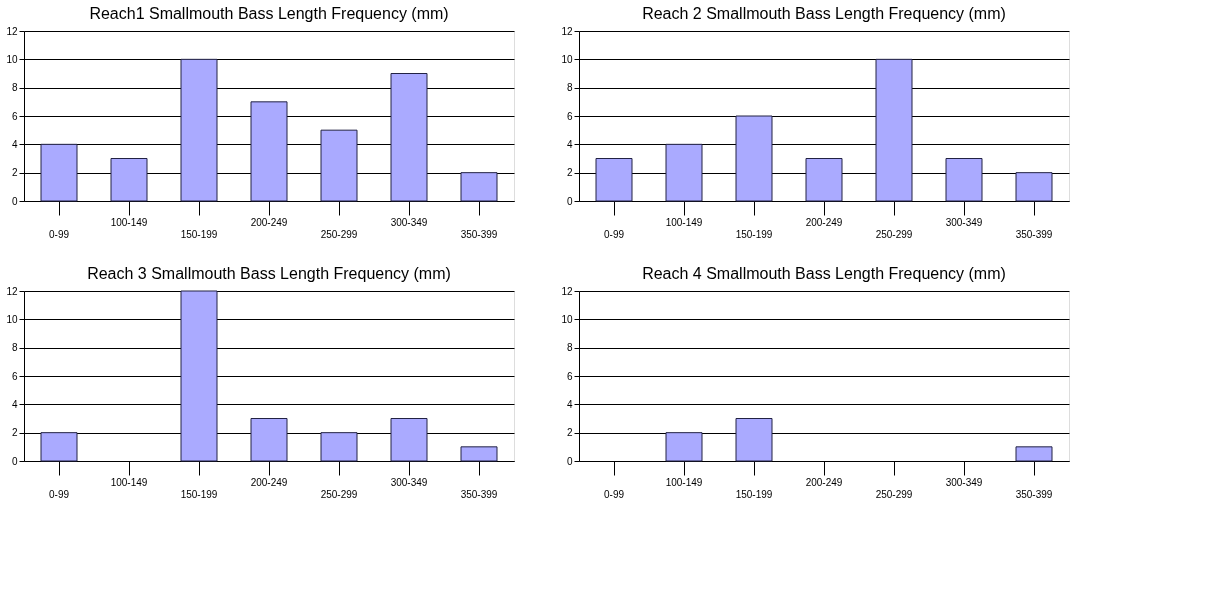 The width and height of the screenshot is (1211, 613). What do you see at coordinates (824, 13) in the screenshot?
I see `chart-title: Reach 2 Smallmouth Bass Length Frequency (mm)` at bounding box center [824, 13].